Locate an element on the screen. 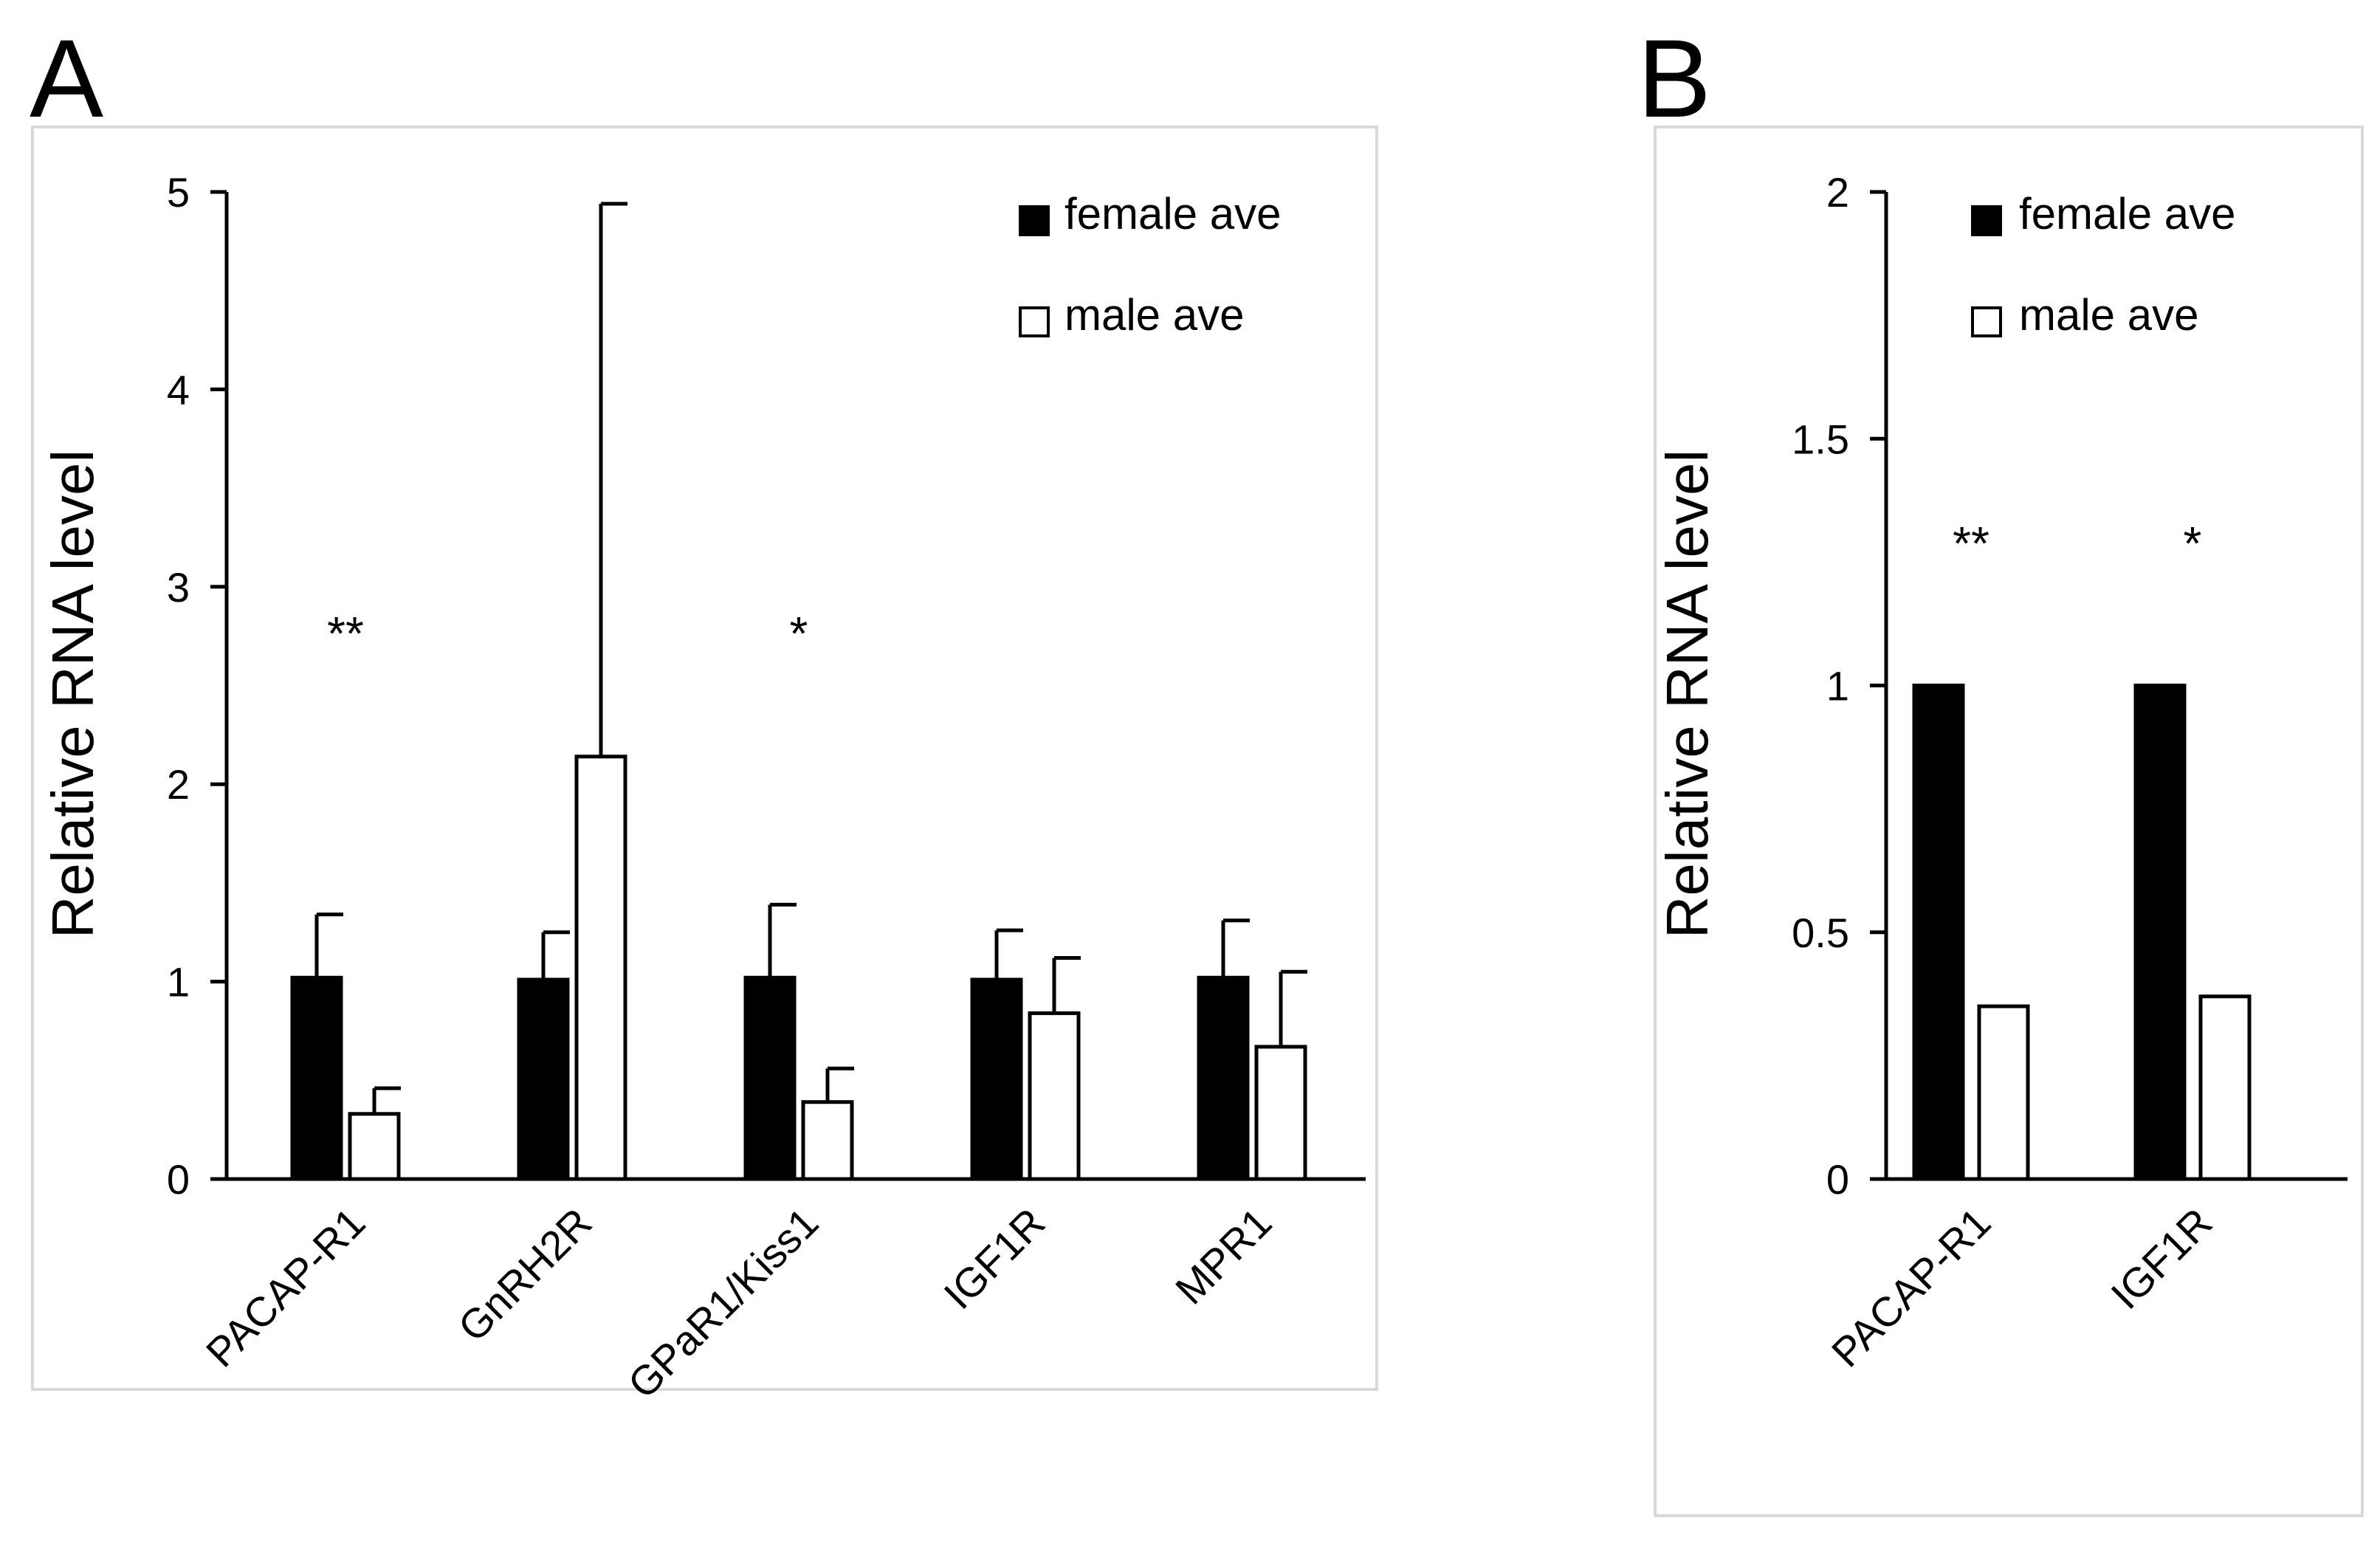 This screenshot has height=1543, width=2380. y-tick-label: 5 is located at coordinates (179, 192).